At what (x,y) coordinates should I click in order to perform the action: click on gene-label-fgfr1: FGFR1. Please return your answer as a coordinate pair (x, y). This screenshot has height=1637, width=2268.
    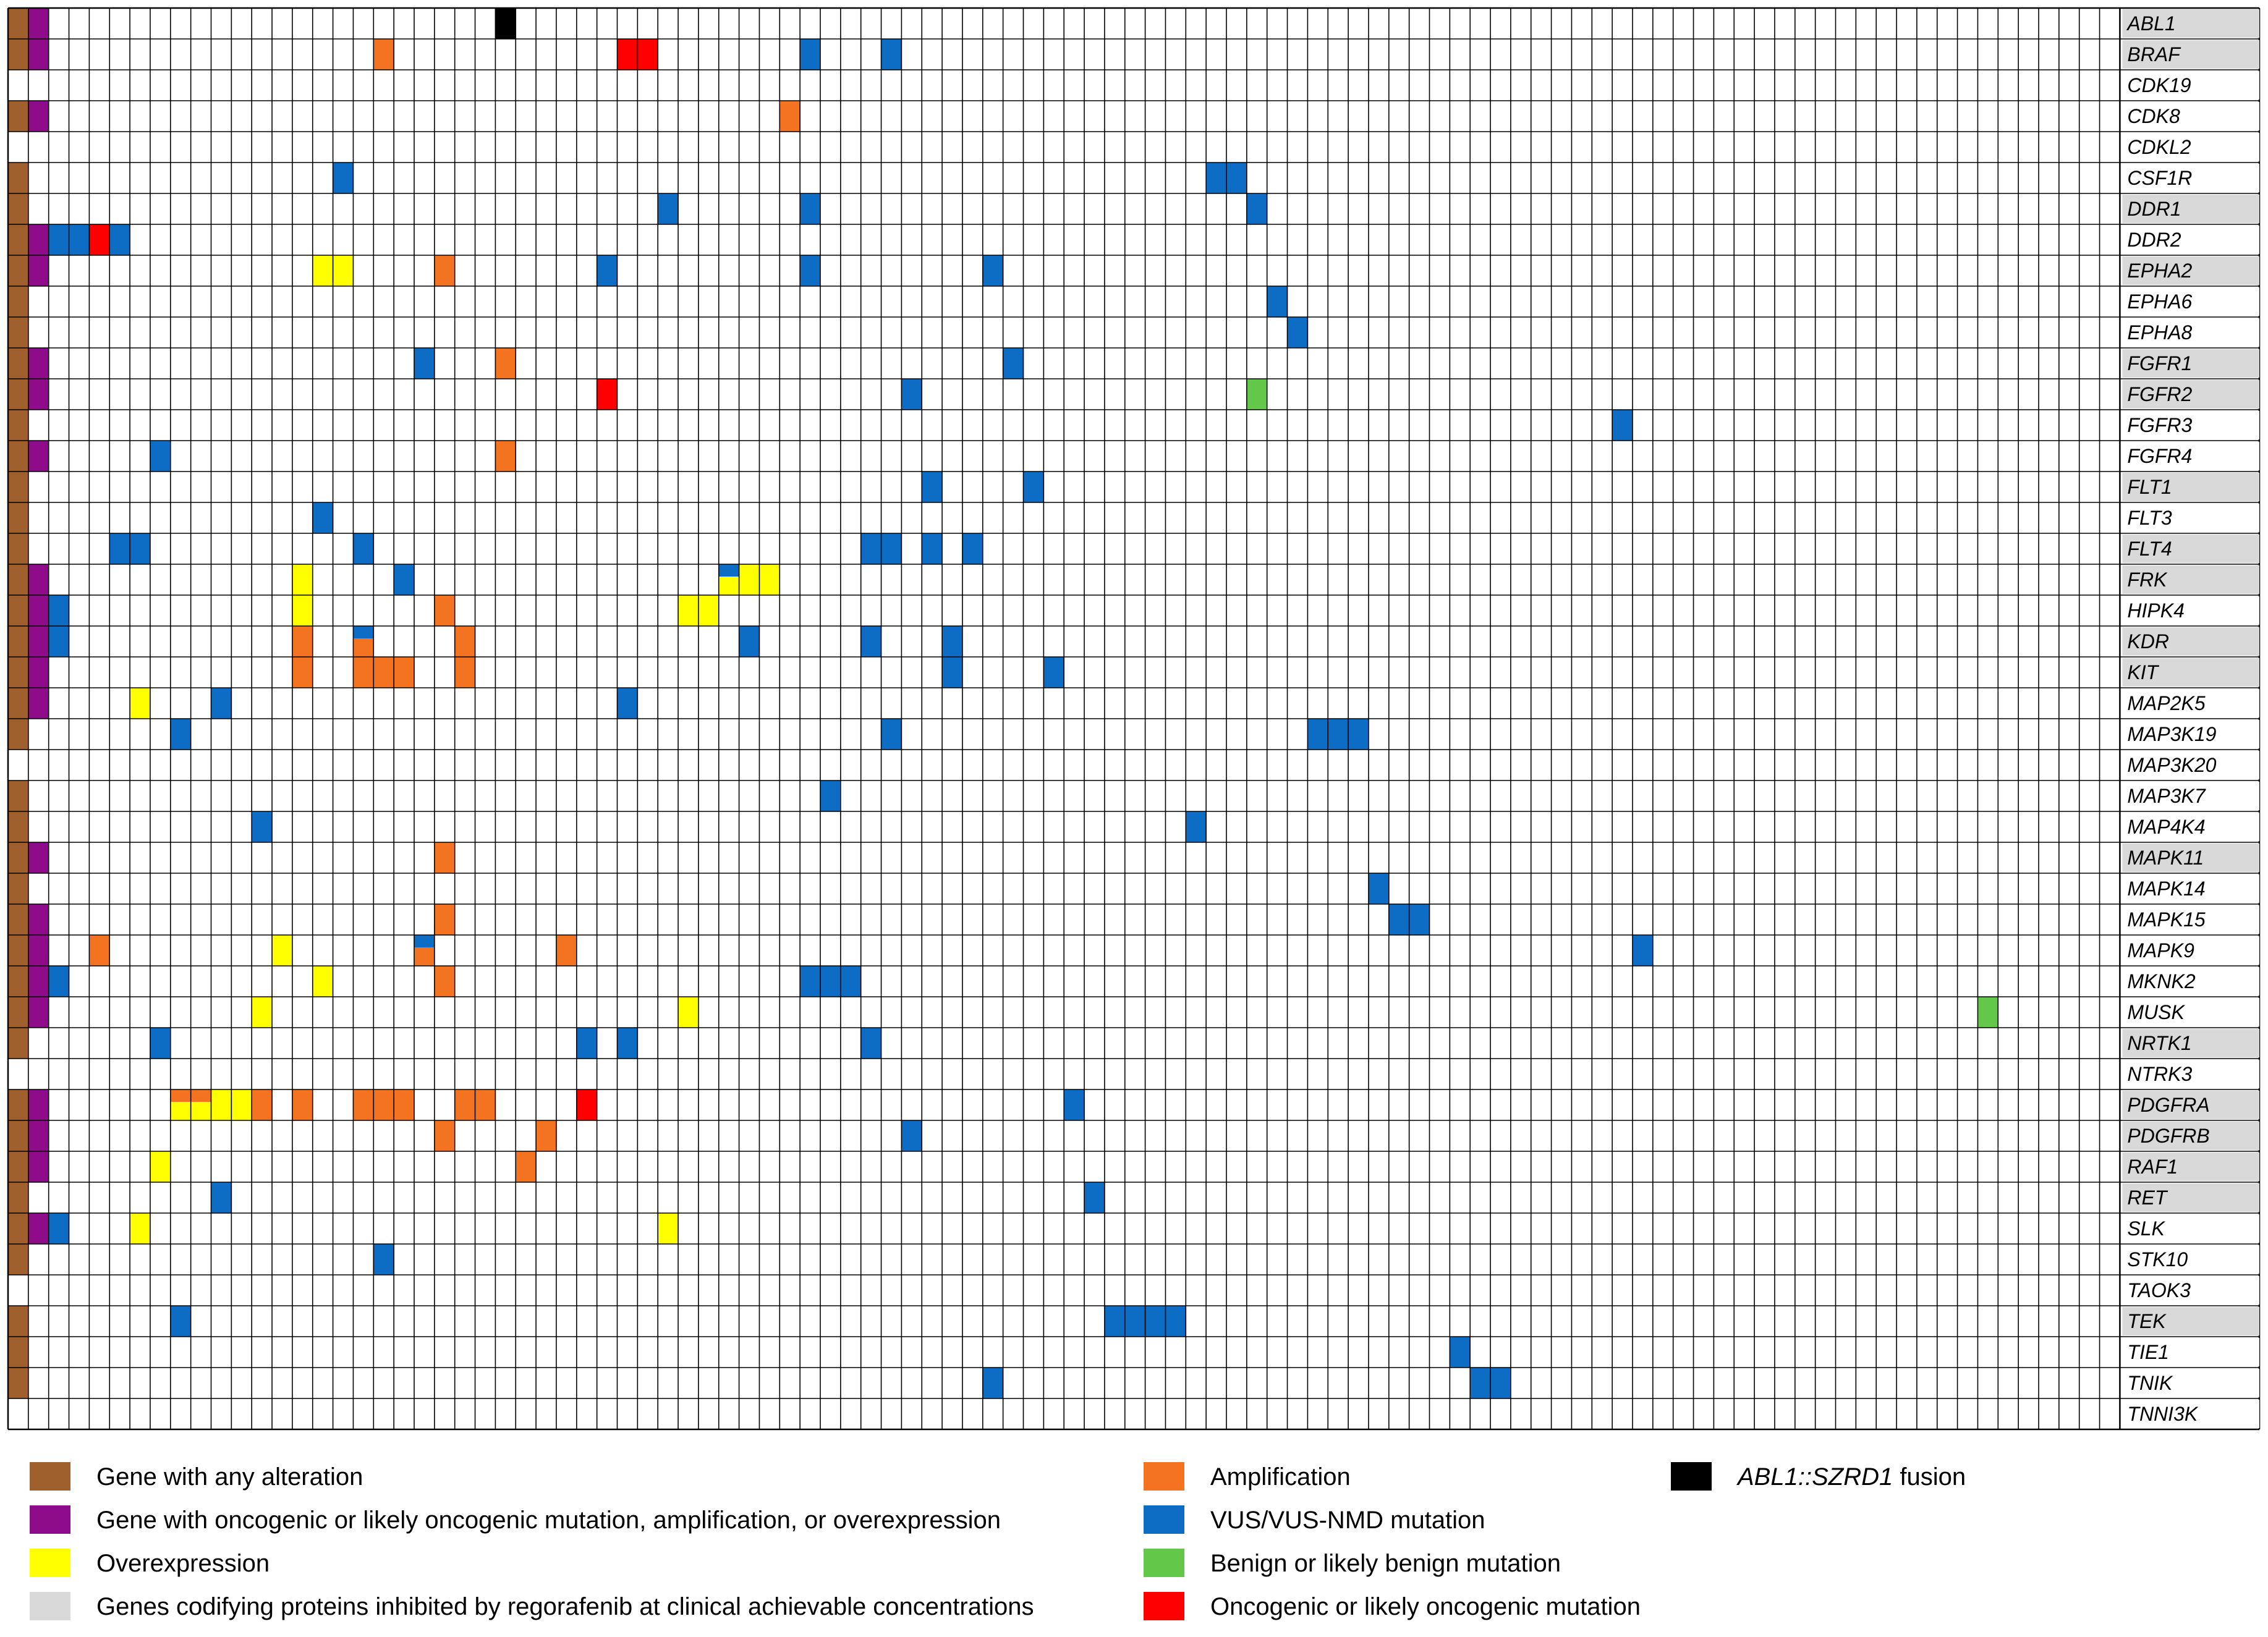
    Looking at the image, I should click on (2159, 363).